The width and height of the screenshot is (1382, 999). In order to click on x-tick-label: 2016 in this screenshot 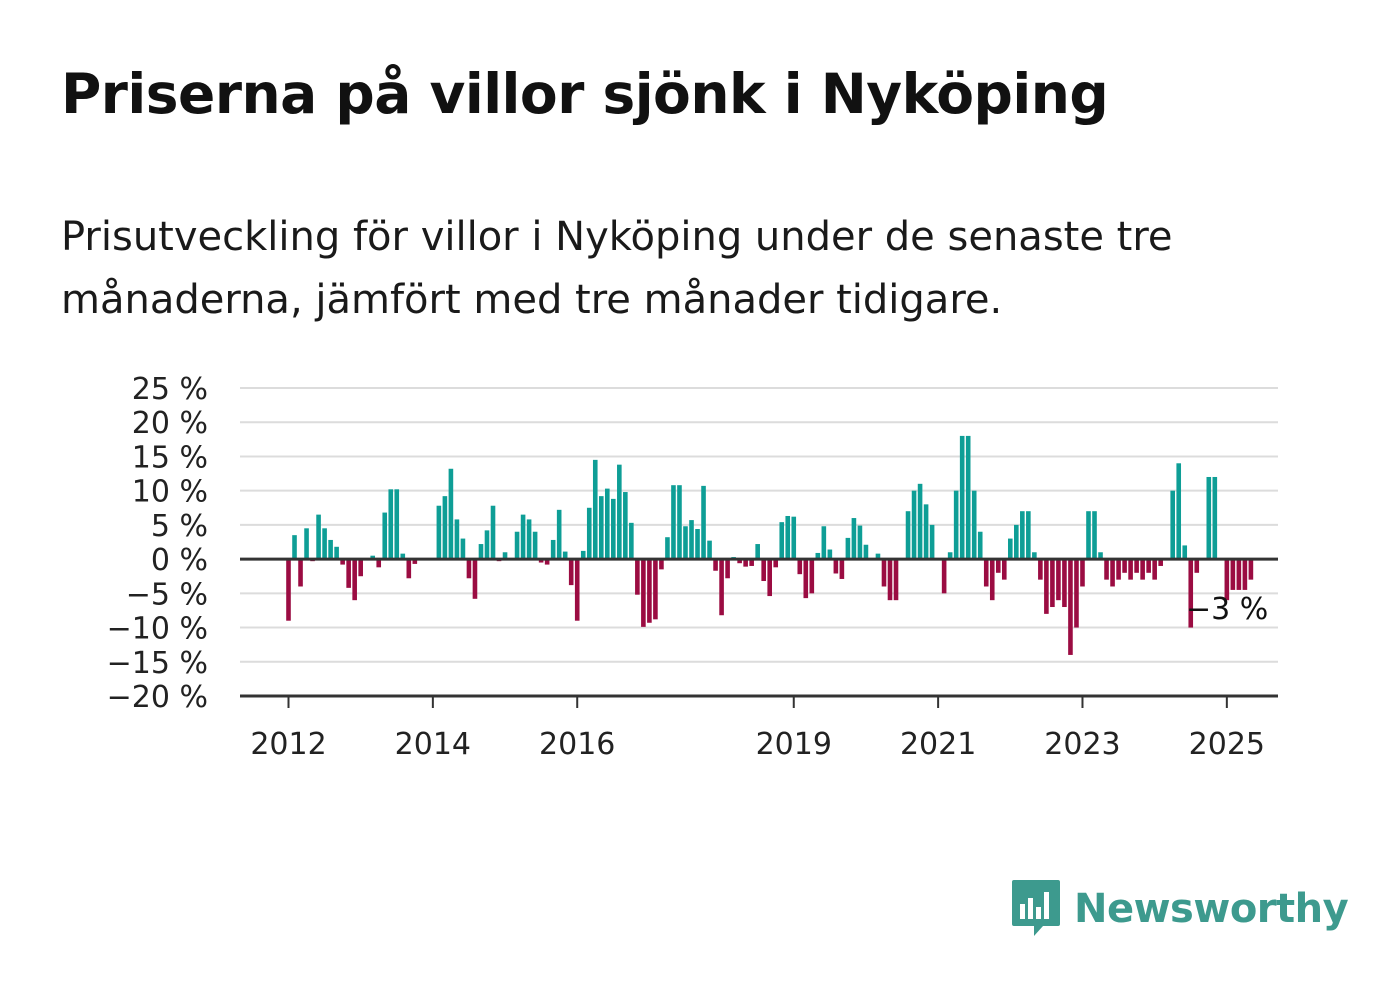, I will do `click(577, 744)`.